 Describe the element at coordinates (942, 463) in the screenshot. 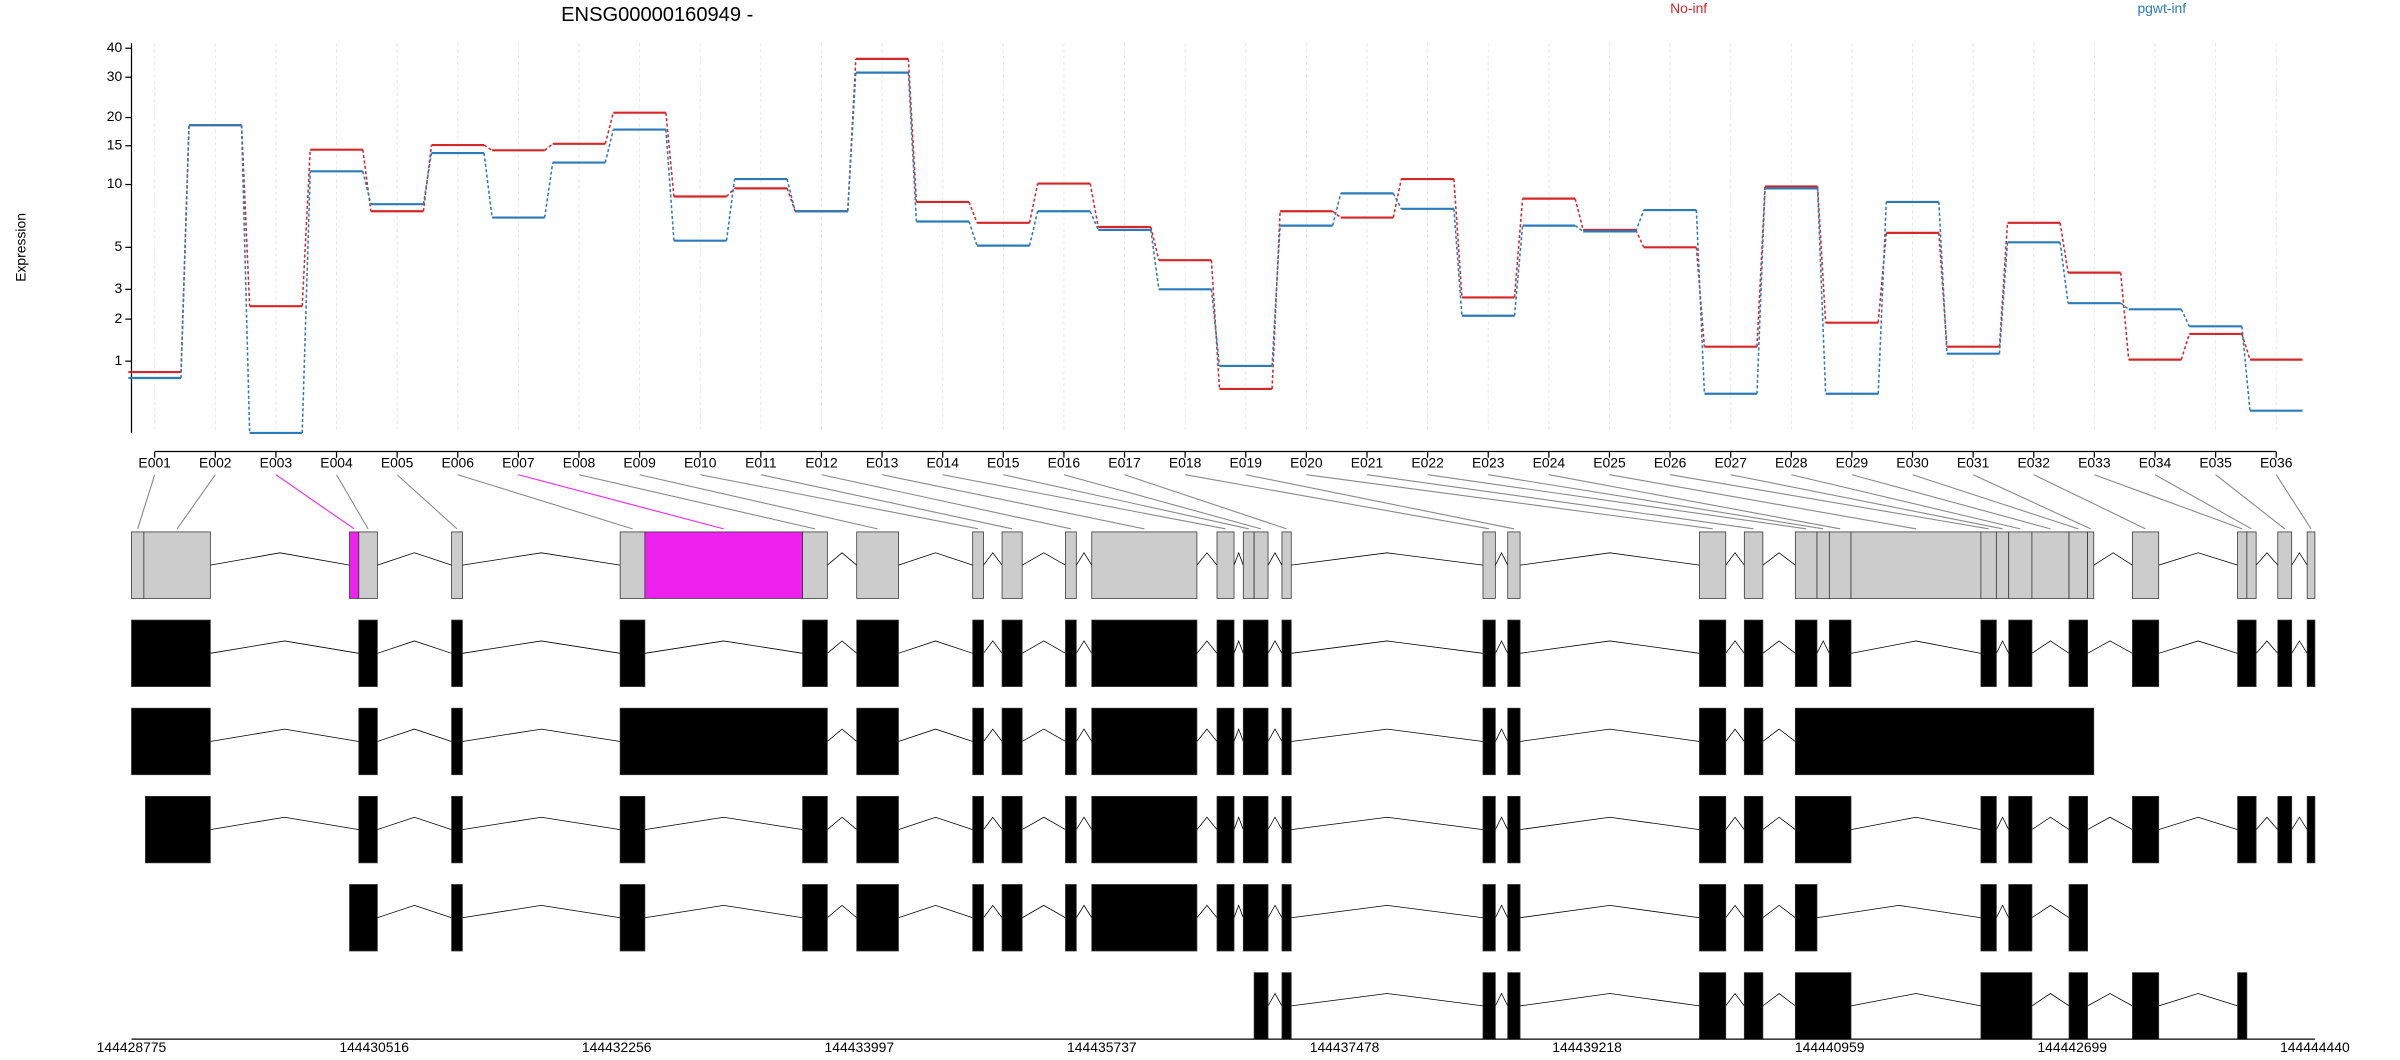

I see `x-tick-label: E014` at that location.